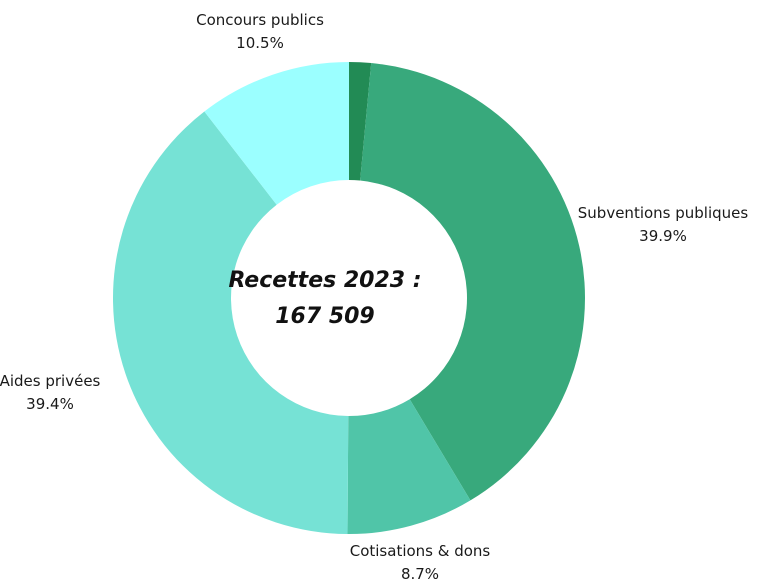 The height and width of the screenshot is (583, 784). I want to click on slice-label-percent: 39.9%, so click(663, 236).